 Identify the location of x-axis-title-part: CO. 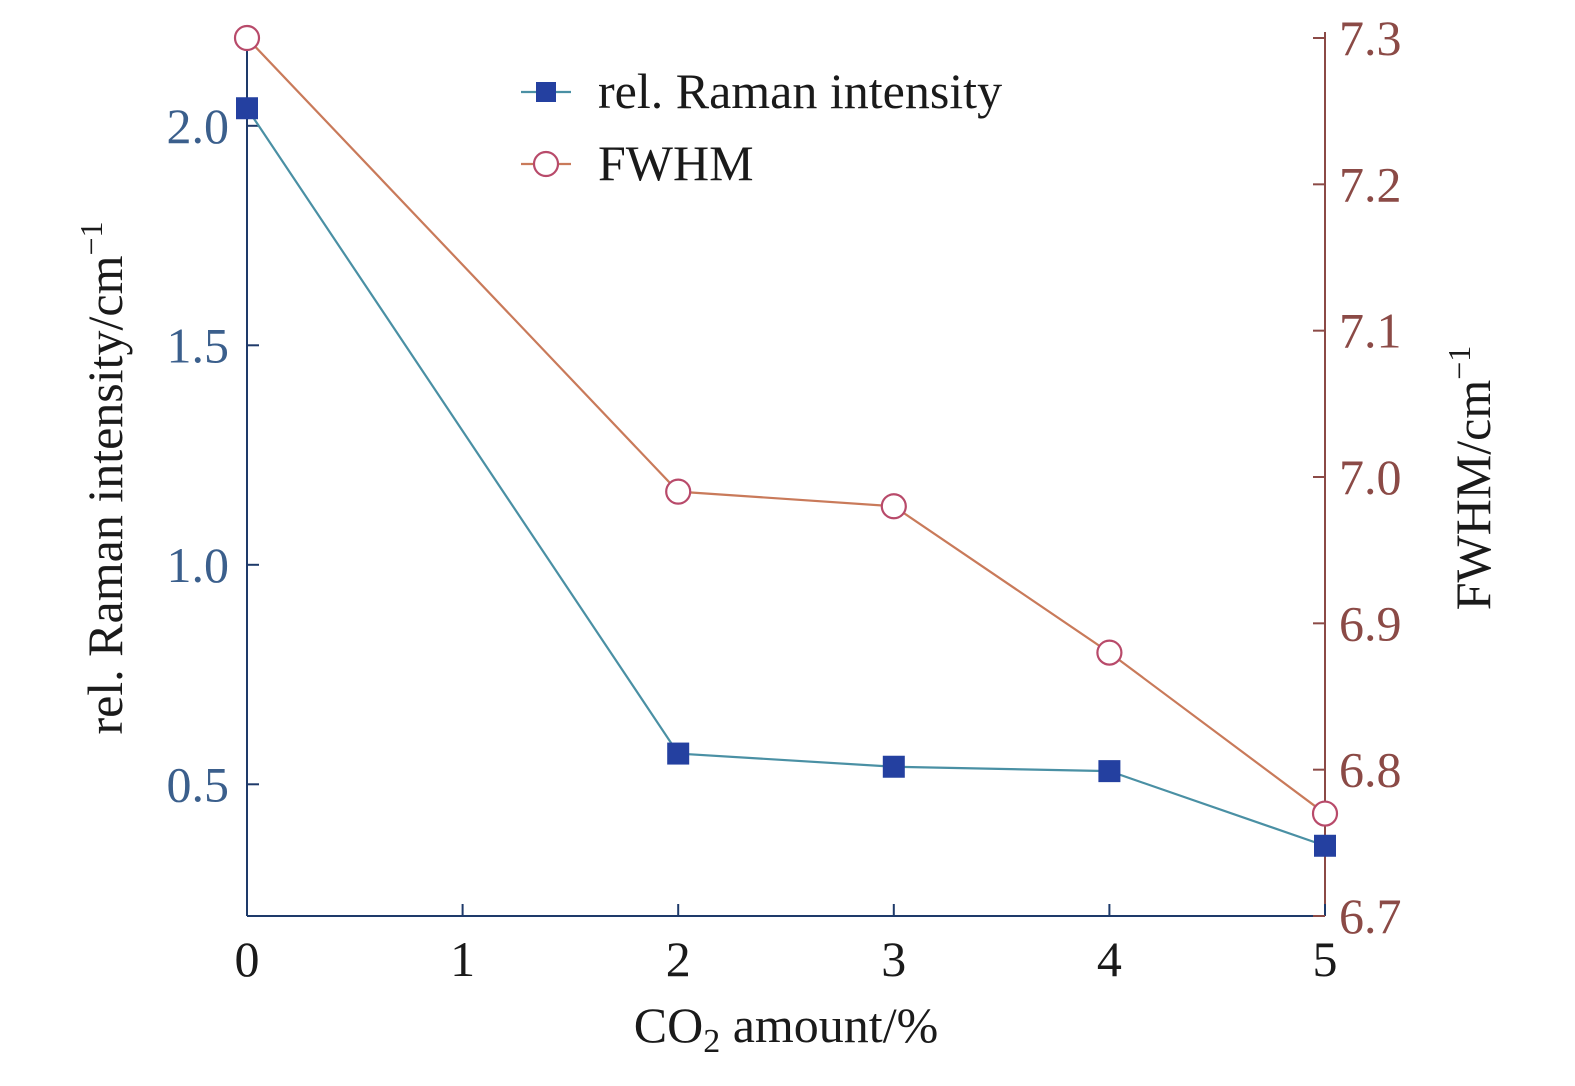
(668, 1025).